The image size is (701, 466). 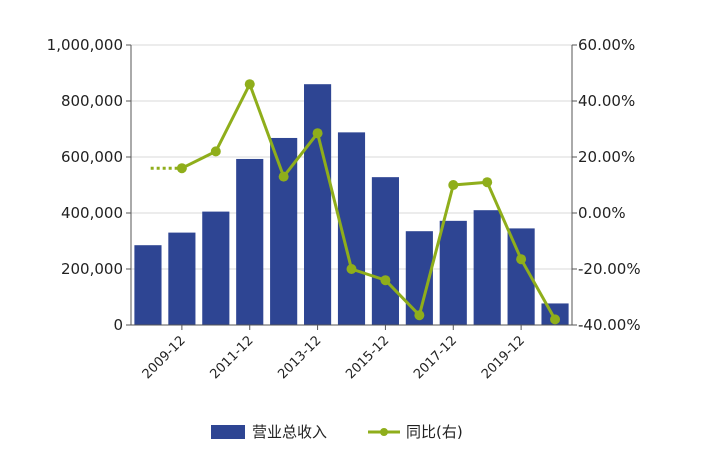 I want to click on x-axis-tick-label: 2019-12, so click(x=503, y=357).